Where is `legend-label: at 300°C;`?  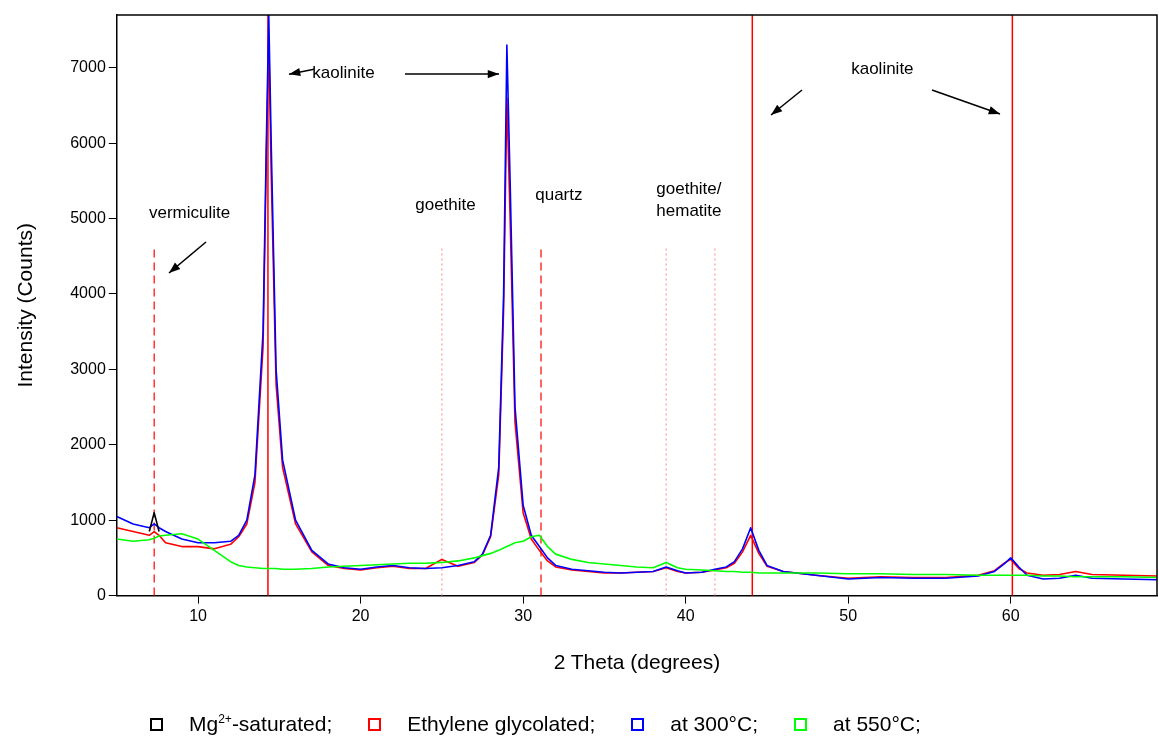
legend-label: at 300°C; is located at coordinates (714, 724).